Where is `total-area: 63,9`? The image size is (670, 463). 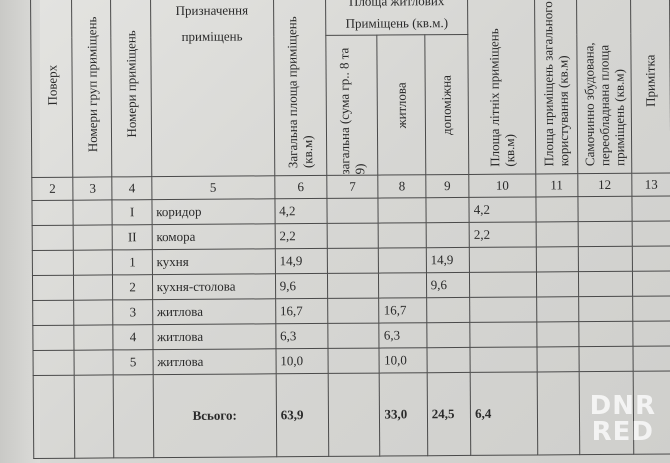 total-area: 63,9 is located at coordinates (302, 415).